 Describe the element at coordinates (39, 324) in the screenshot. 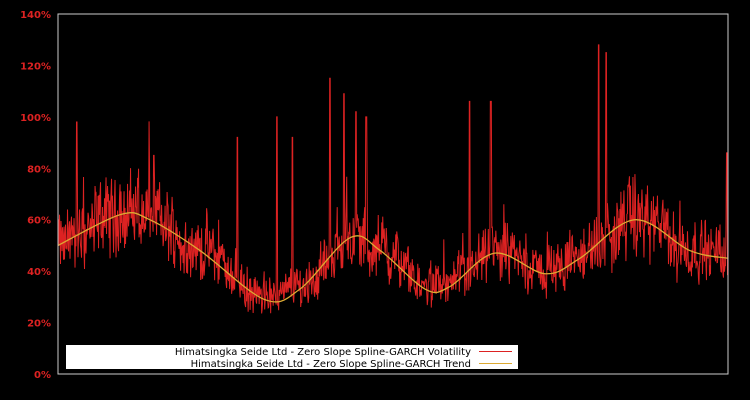

I see `y-tick-label: 20%` at that location.